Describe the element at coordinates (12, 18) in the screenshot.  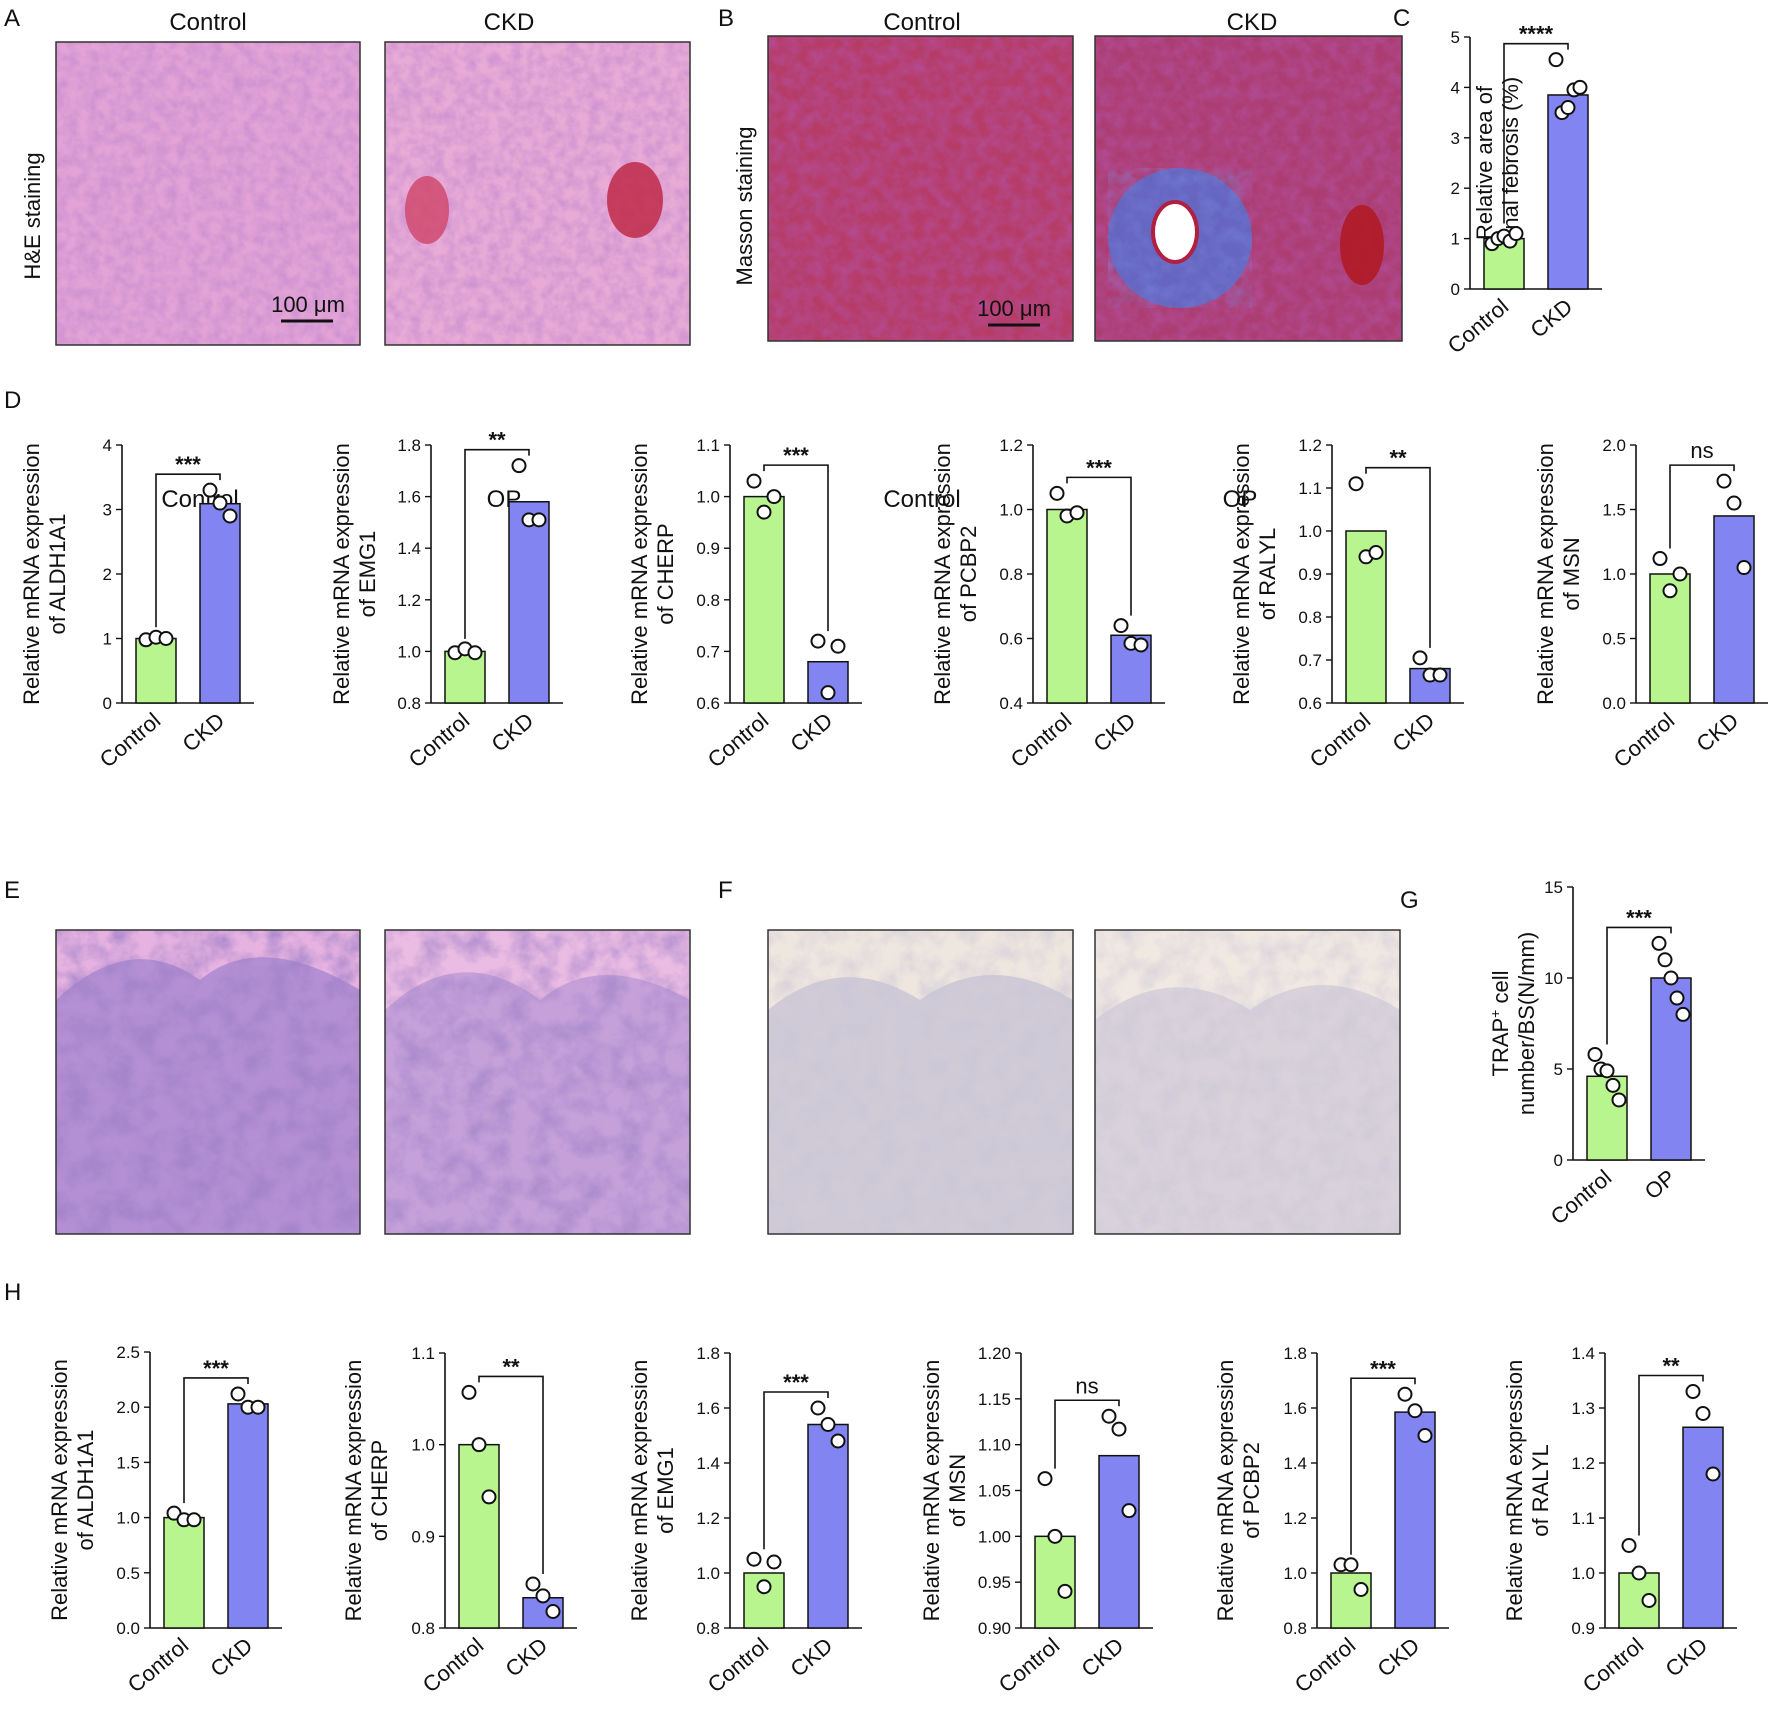
I see `panel-label-a: A` at that location.